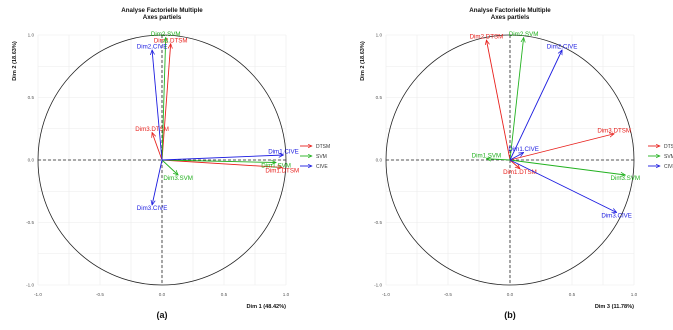 The width and height of the screenshot is (673, 330). Describe the element at coordinates (510, 315) in the screenshot. I see `panel-label: (b)` at that location.